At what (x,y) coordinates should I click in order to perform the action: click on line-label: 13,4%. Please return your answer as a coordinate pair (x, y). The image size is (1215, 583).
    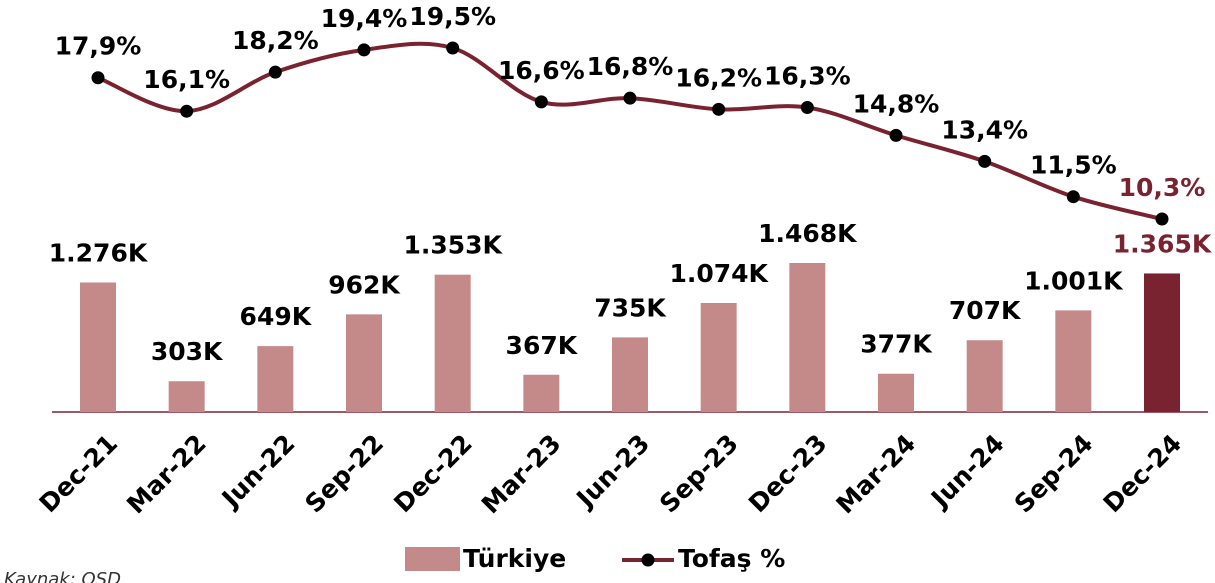
    Looking at the image, I should click on (984, 129).